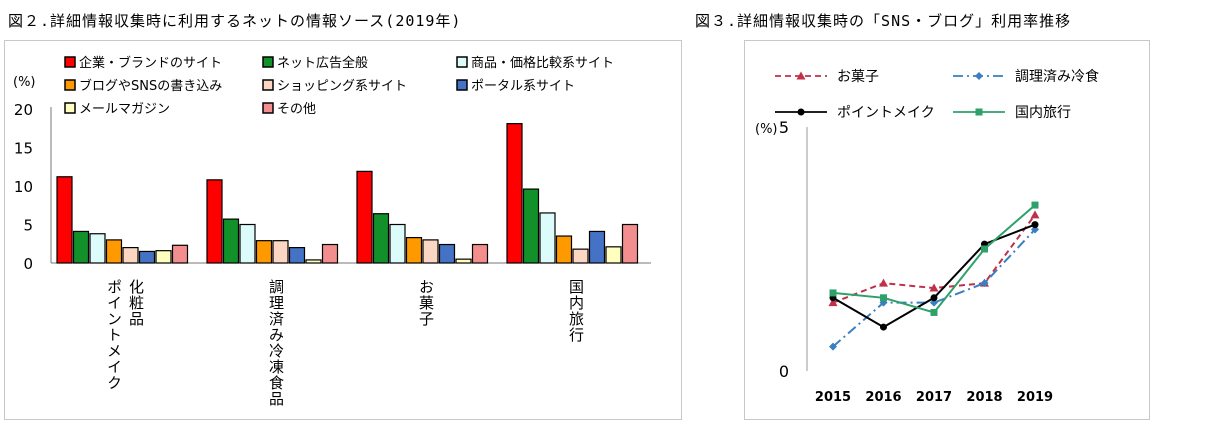 This screenshot has height=443, width=1212. What do you see at coordinates (883, 21) in the screenshot?
I see `fig3-caption: 図３.詳細情報収集時の「SNS・ブログ」利用率推移` at bounding box center [883, 21].